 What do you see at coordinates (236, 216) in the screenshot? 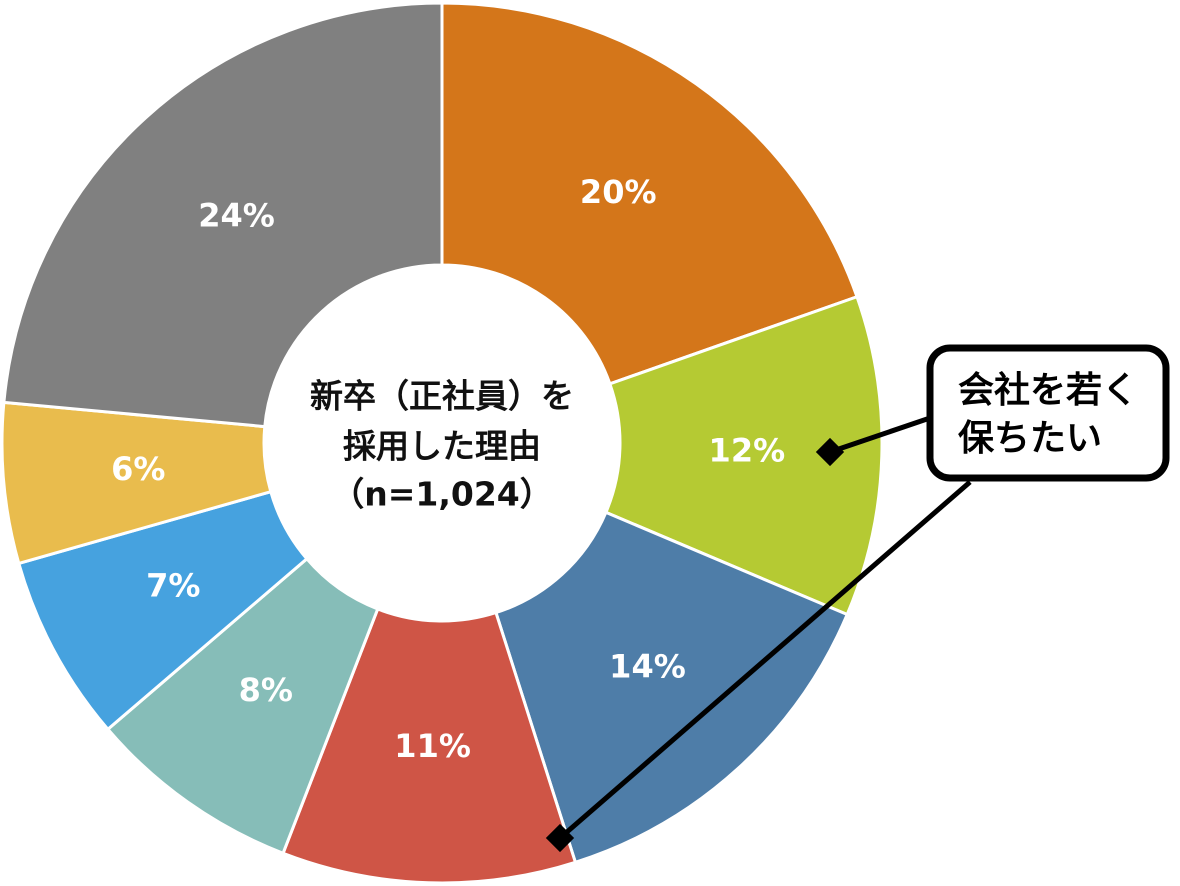
I see `value-label: 24%` at bounding box center [236, 216].